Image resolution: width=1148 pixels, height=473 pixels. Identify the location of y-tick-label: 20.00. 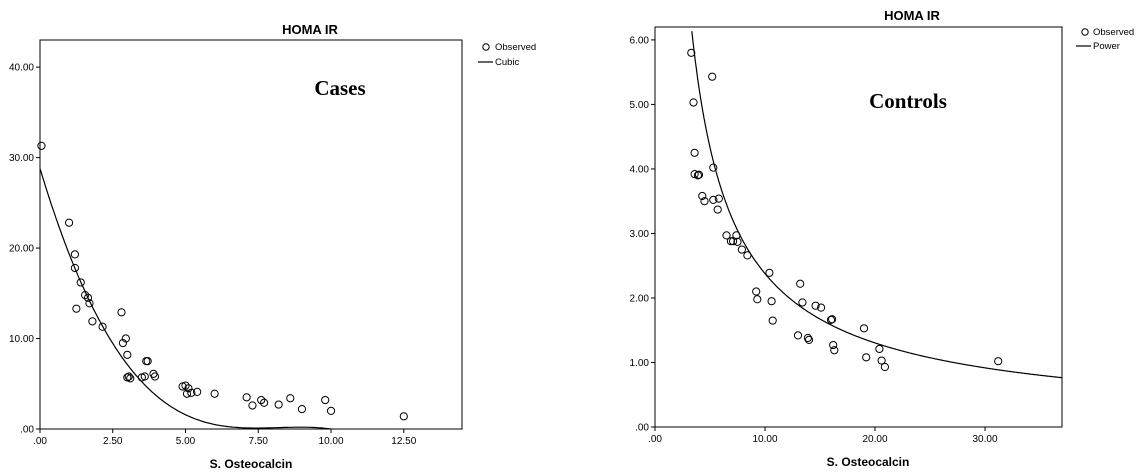
(21, 249).